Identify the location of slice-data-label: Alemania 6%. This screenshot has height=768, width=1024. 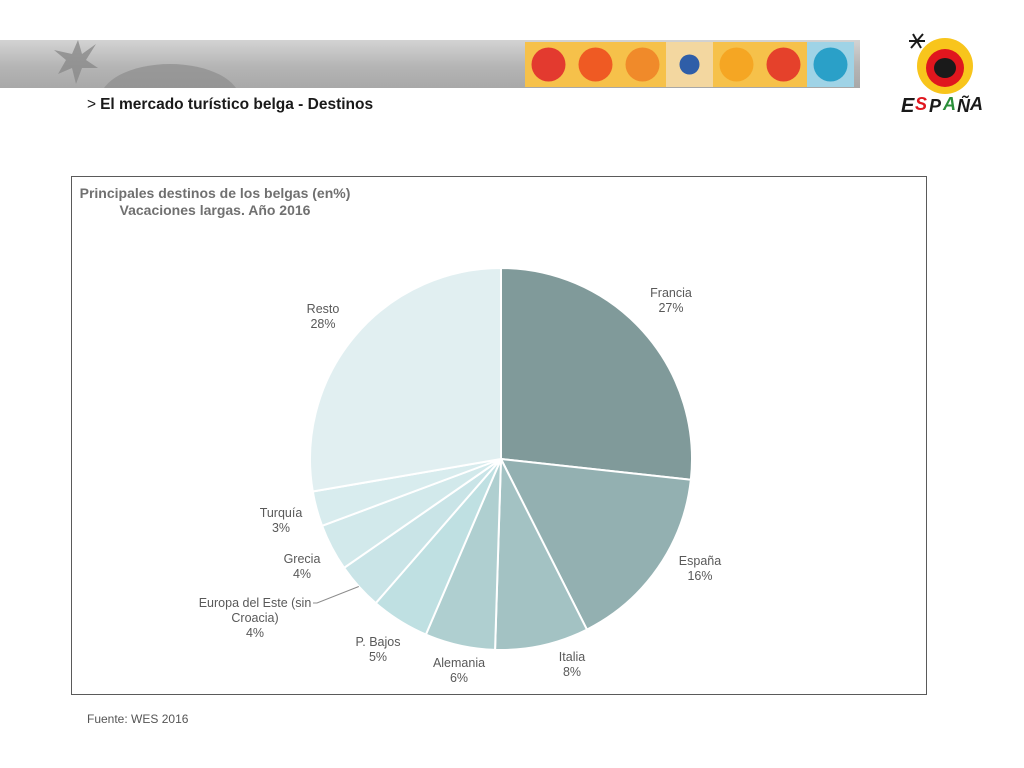
(459, 670).